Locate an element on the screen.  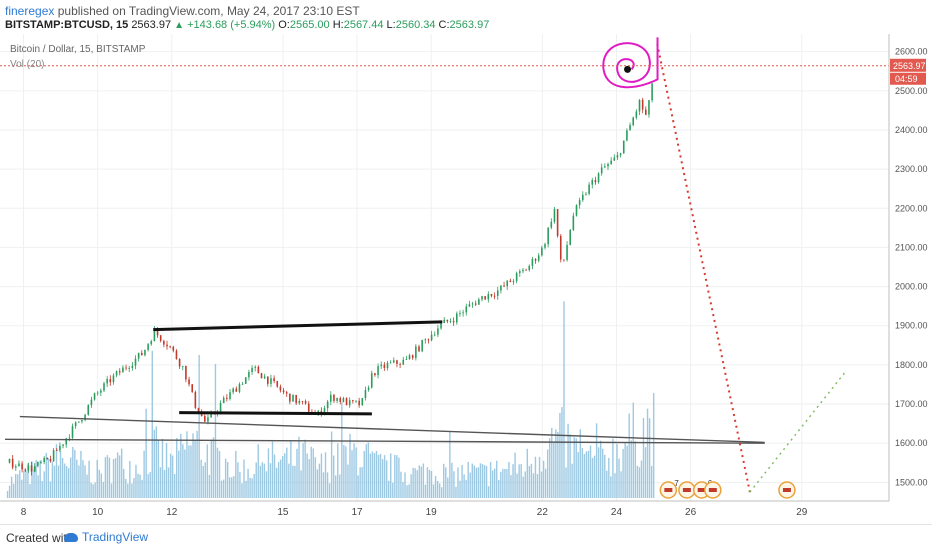
time-axis: 8 10 12 15 17 19 22 24 26 29 is located at coordinates (444, 509).